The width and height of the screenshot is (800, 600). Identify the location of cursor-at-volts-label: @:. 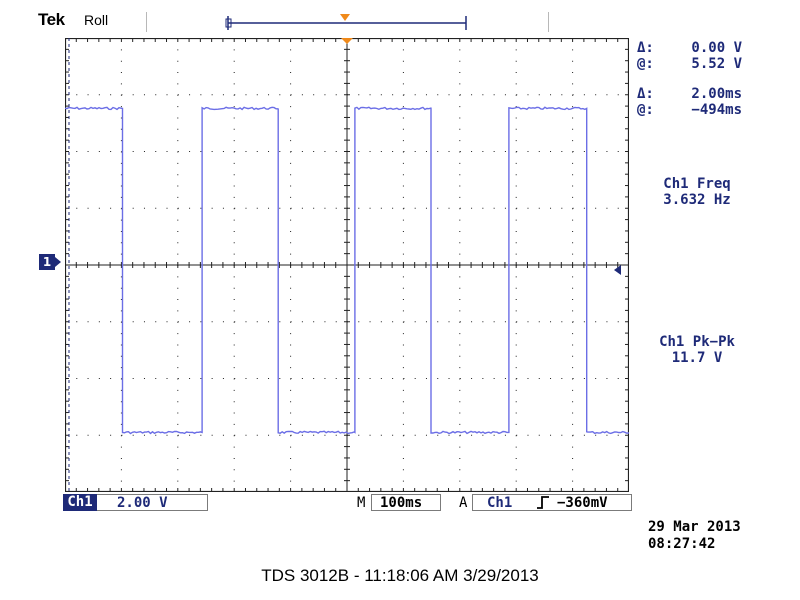
(645, 64).